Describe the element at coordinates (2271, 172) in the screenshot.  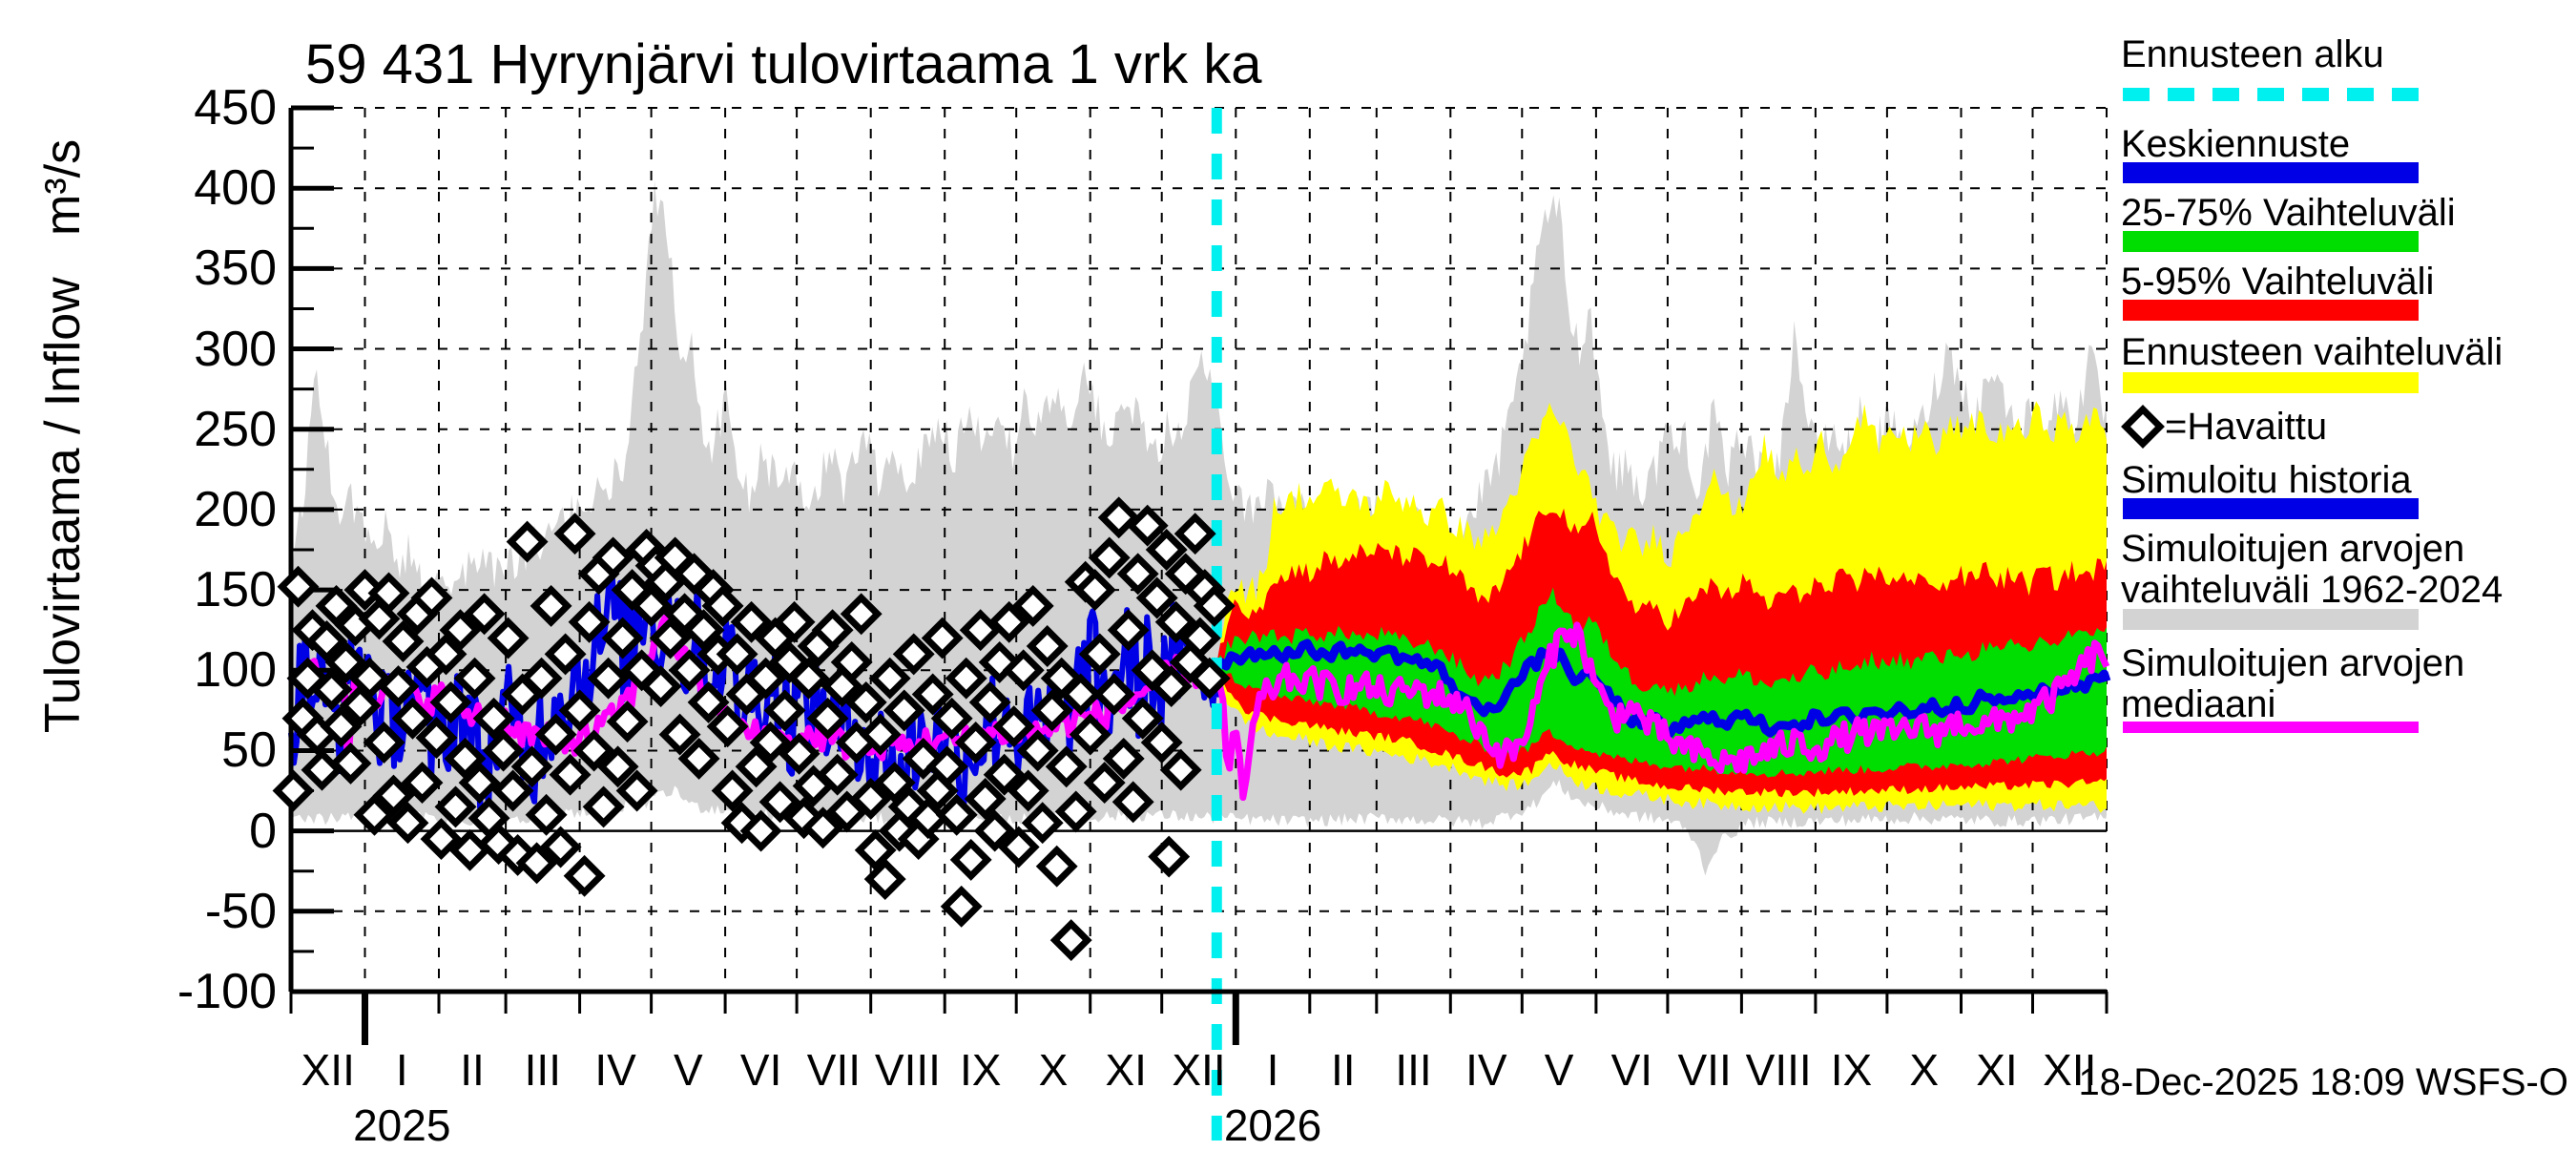
I see `mean-forecast-sample` at that location.